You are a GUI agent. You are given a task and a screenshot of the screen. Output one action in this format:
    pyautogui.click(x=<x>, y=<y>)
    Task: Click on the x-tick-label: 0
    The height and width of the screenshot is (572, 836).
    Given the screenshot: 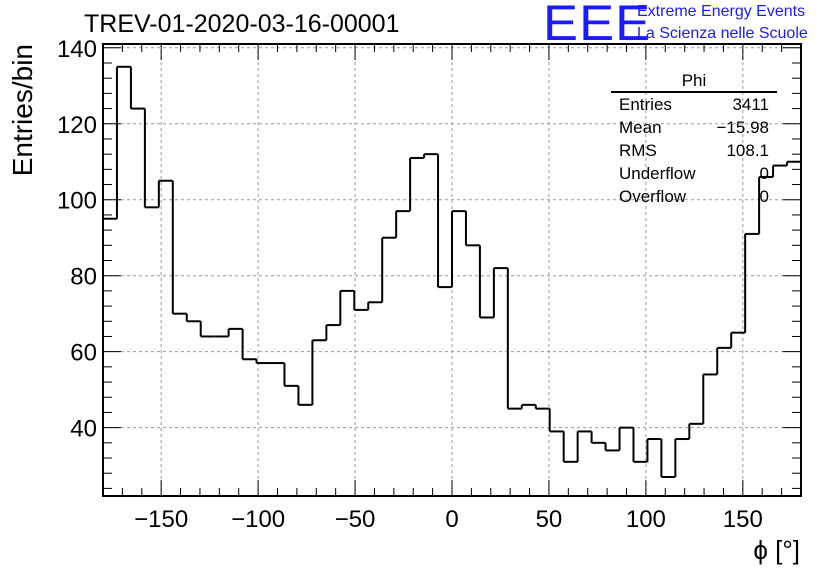 What is the action you would take?
    pyautogui.click(x=451, y=519)
    